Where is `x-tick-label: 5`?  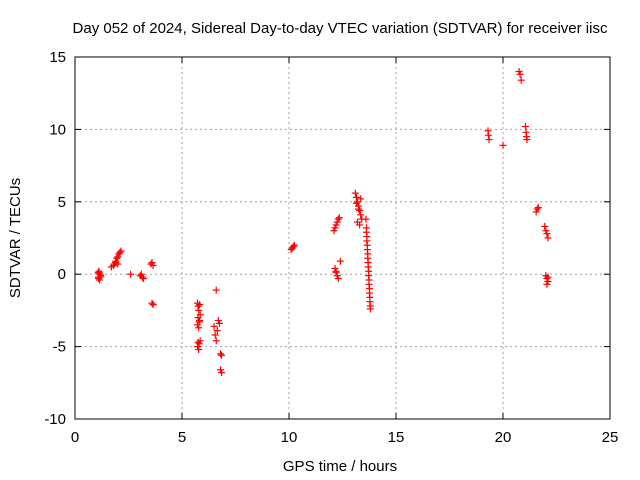
x-tick-label: 5 is located at coordinates (182, 437).